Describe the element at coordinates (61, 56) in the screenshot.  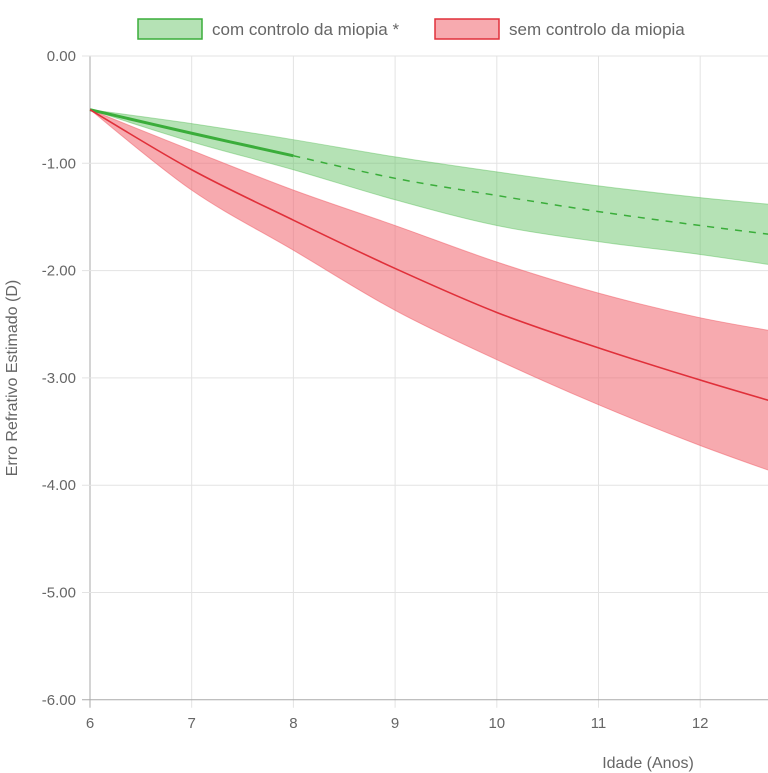
I see `y-tick-label: 0.00` at that location.